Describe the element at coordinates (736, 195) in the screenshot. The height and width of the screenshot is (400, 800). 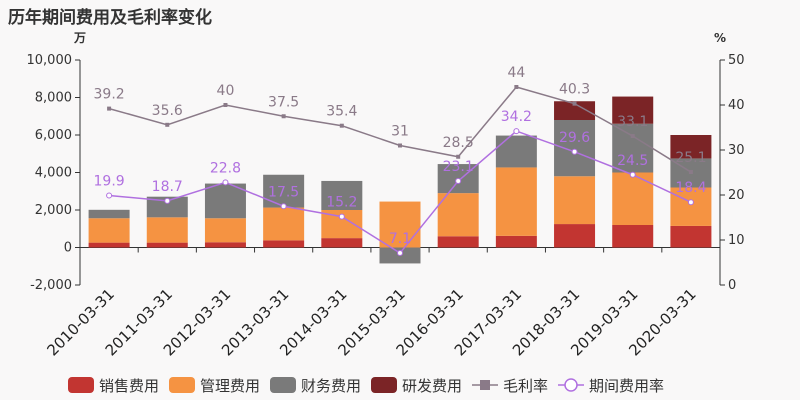
I see `right-tick-label: 20` at that location.